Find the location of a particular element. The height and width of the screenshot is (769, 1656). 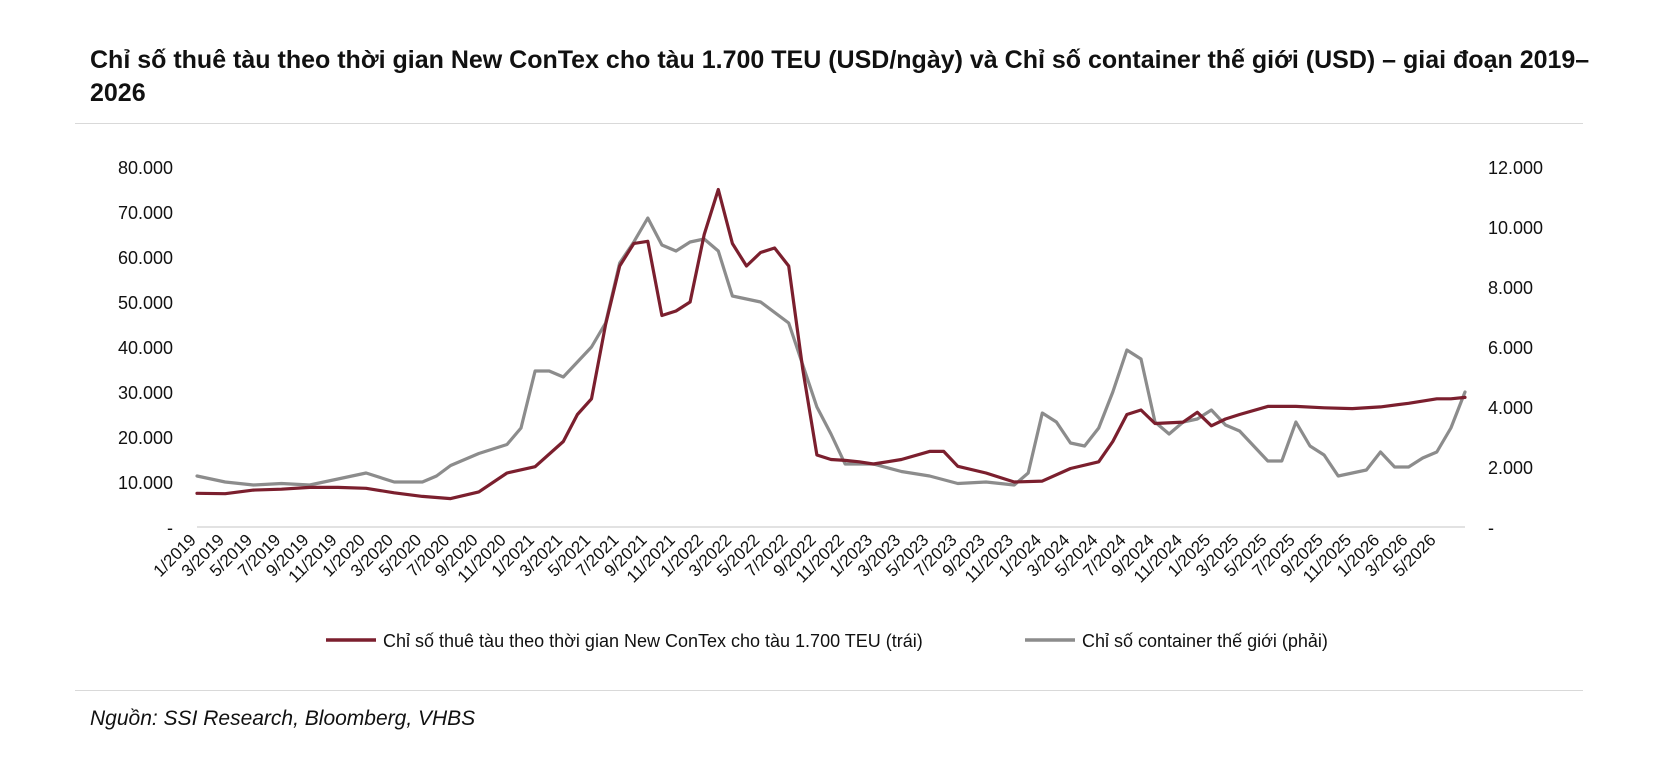

y-left-tick-label: - is located at coordinates (170, 528).